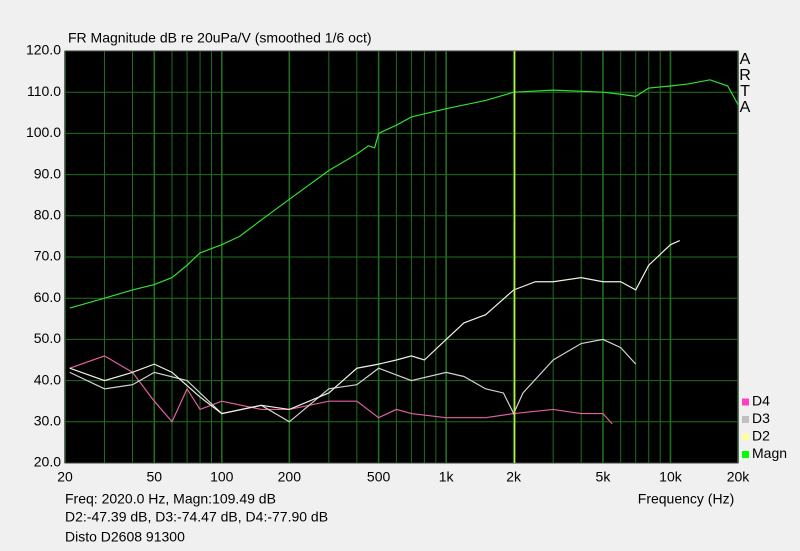 The height and width of the screenshot is (551, 800). What do you see at coordinates (47, 256) in the screenshot?
I see `y-tick-label: 70.0` at bounding box center [47, 256].